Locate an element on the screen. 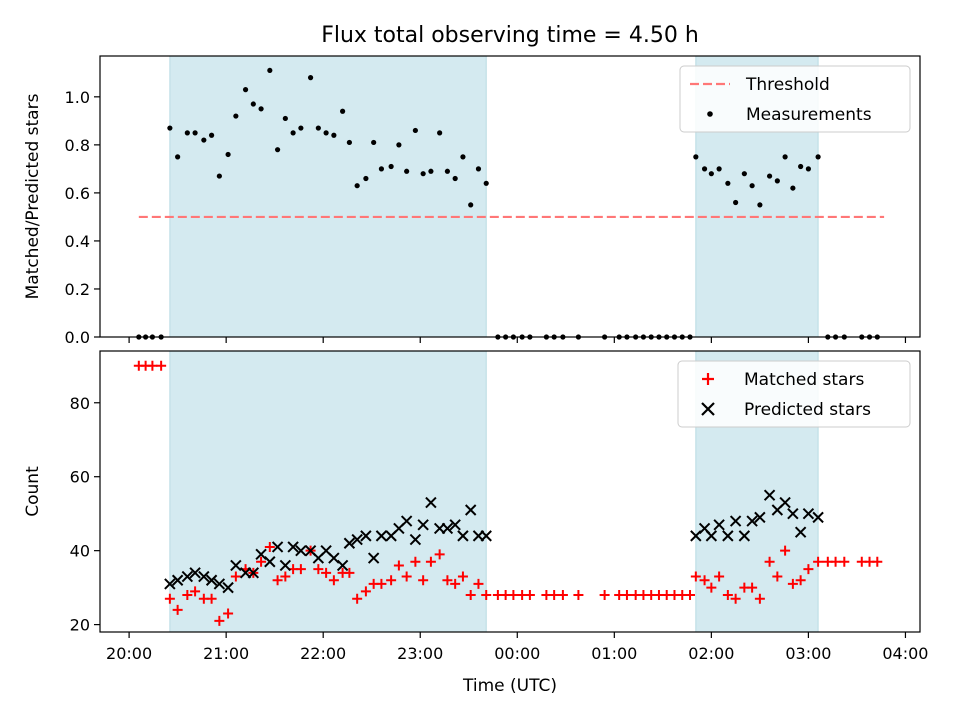  y-tick-label: 40 is located at coordinates (80, 551).